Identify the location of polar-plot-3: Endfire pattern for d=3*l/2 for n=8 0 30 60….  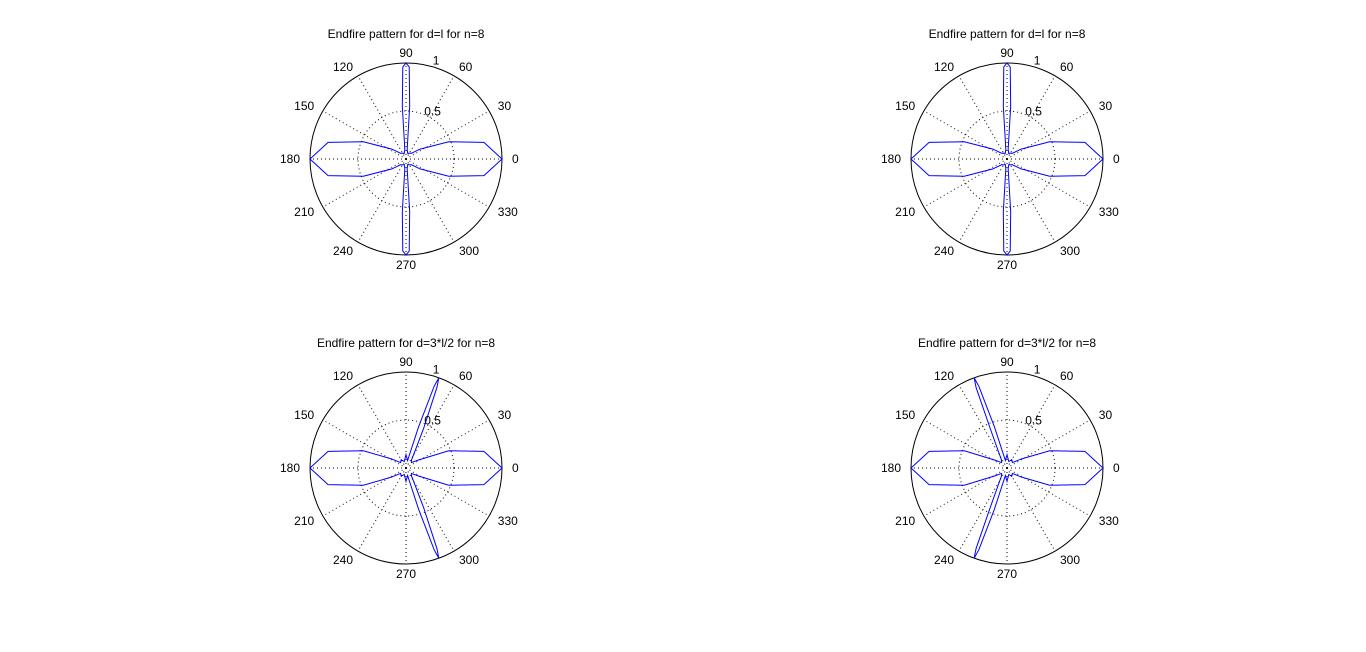
(399, 458).